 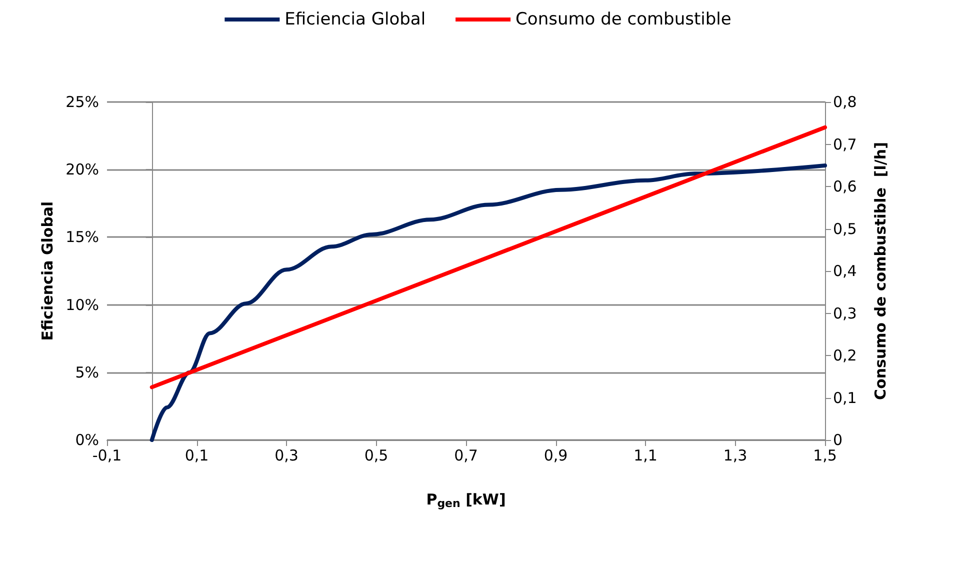 I want to click on x-tick-label: 0,1, so click(x=196, y=455).